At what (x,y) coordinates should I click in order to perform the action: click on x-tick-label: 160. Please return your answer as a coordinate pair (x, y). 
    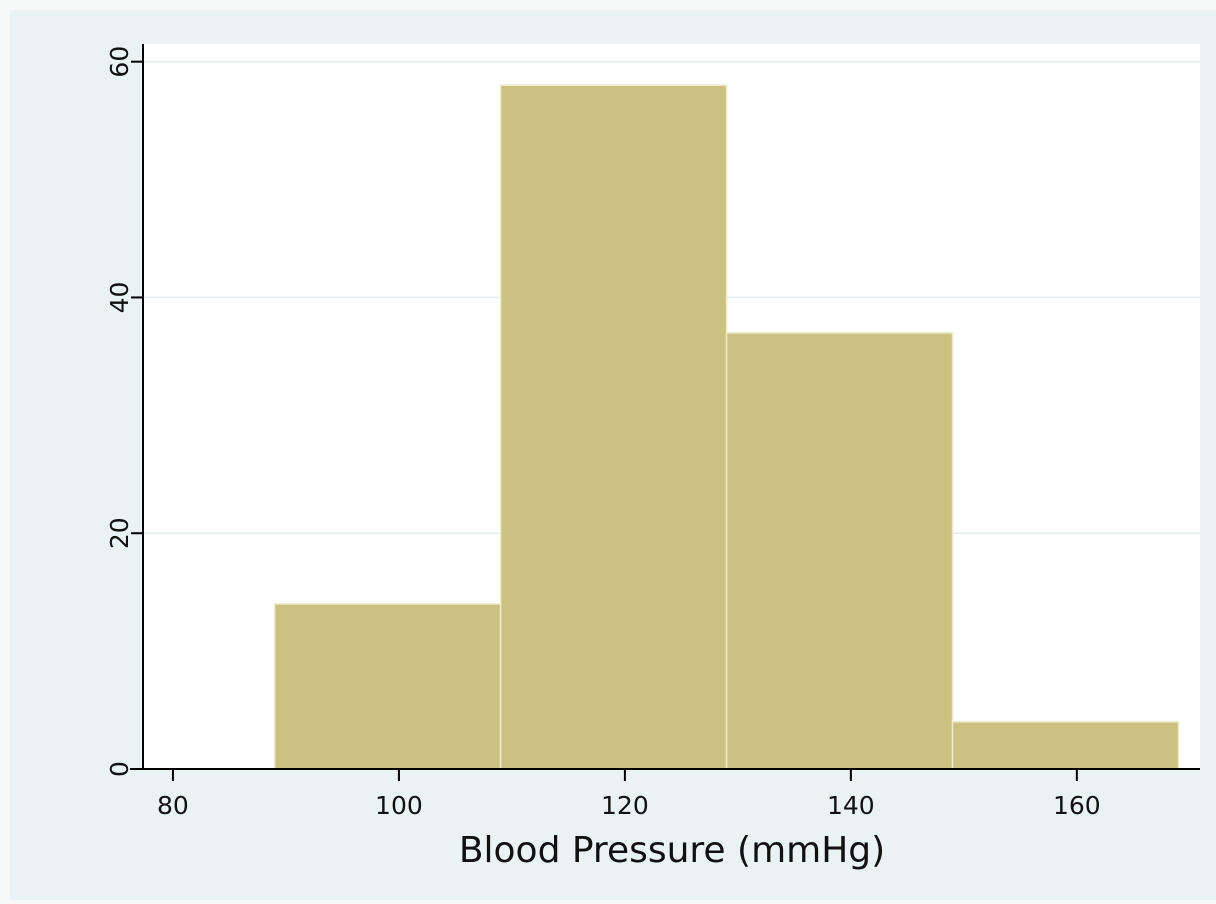
    Looking at the image, I should click on (1077, 805).